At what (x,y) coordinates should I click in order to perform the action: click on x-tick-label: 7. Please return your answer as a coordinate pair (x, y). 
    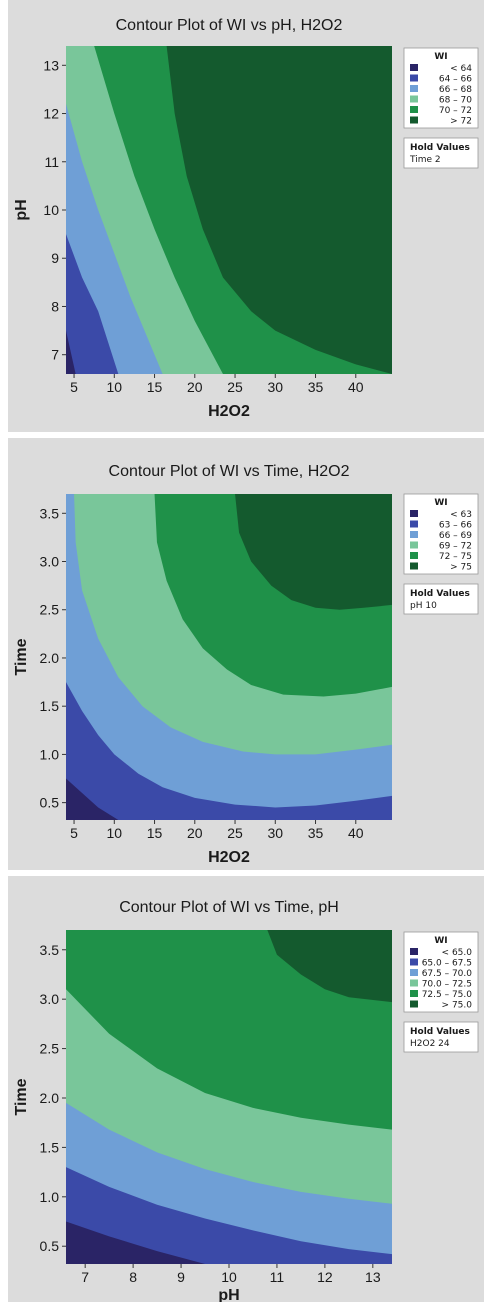
    Looking at the image, I should click on (85, 1277).